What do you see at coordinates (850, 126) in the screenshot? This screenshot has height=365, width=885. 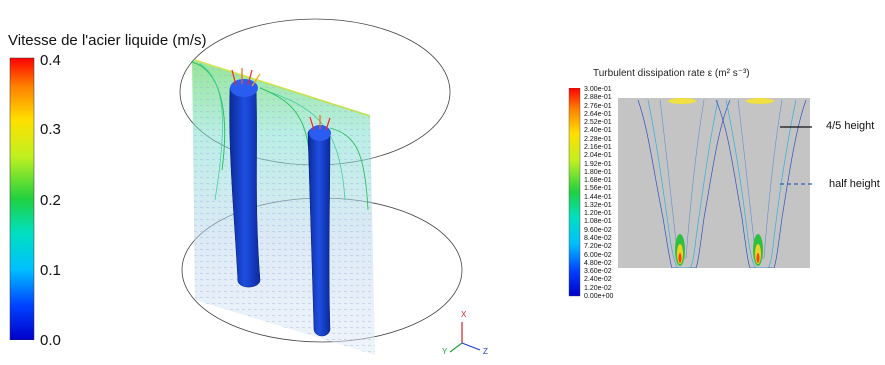 I see `four-fifths-height-label: 4/5 height` at bounding box center [850, 126].